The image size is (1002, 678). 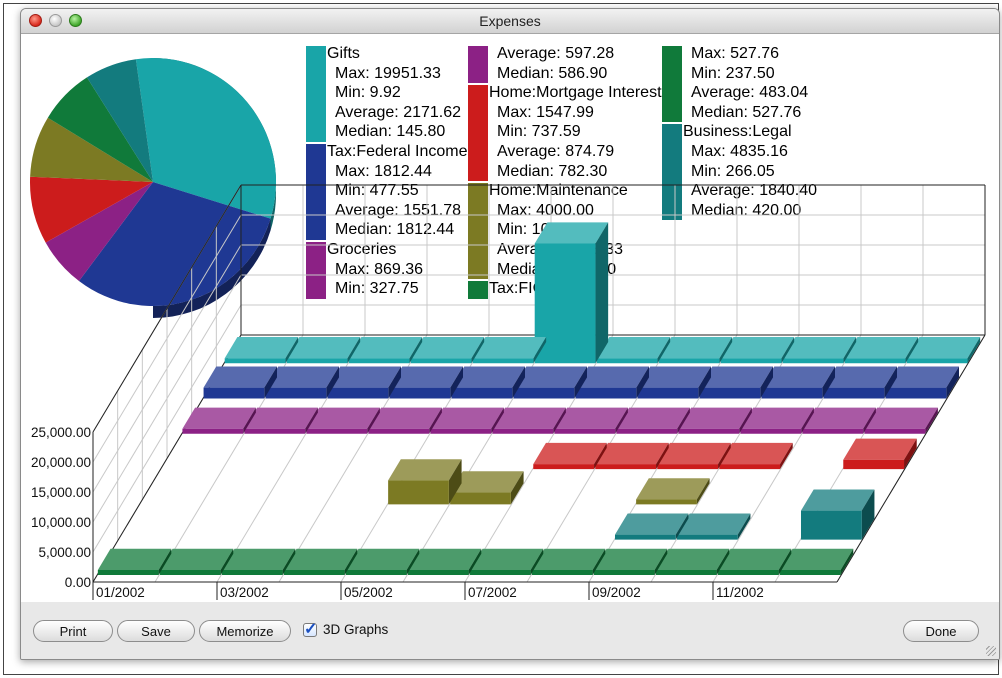 What do you see at coordinates (506, 561) in the screenshot?
I see `bar-tax-fica-07-2002` at bounding box center [506, 561].